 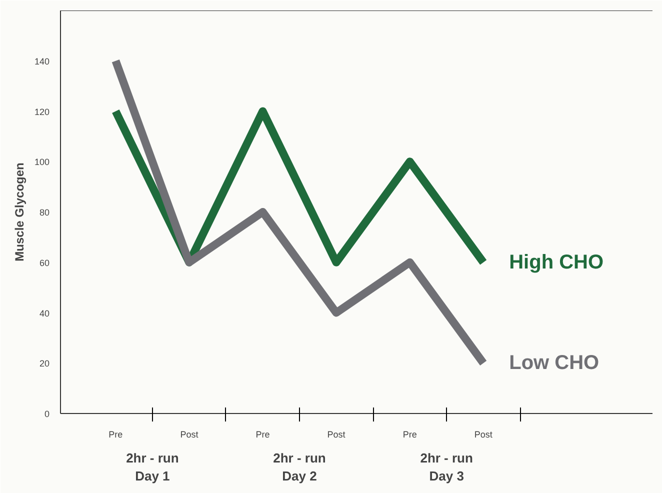 What do you see at coordinates (447, 467) in the screenshot?
I see `text: 2hr - run Day 3` at bounding box center [447, 467].